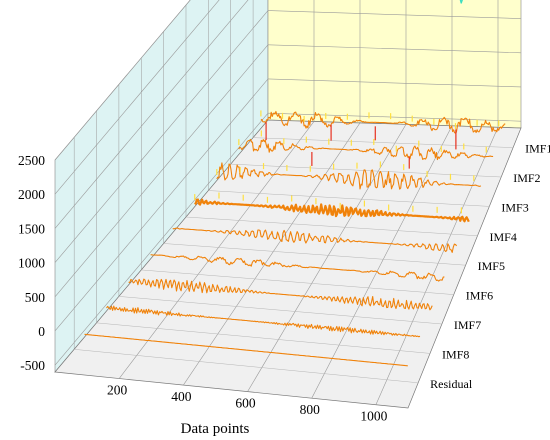 This screenshot has height=440, width=550. What do you see at coordinates (35, 297) in the screenshot?
I see `y-tick-label: 500` at bounding box center [35, 297].